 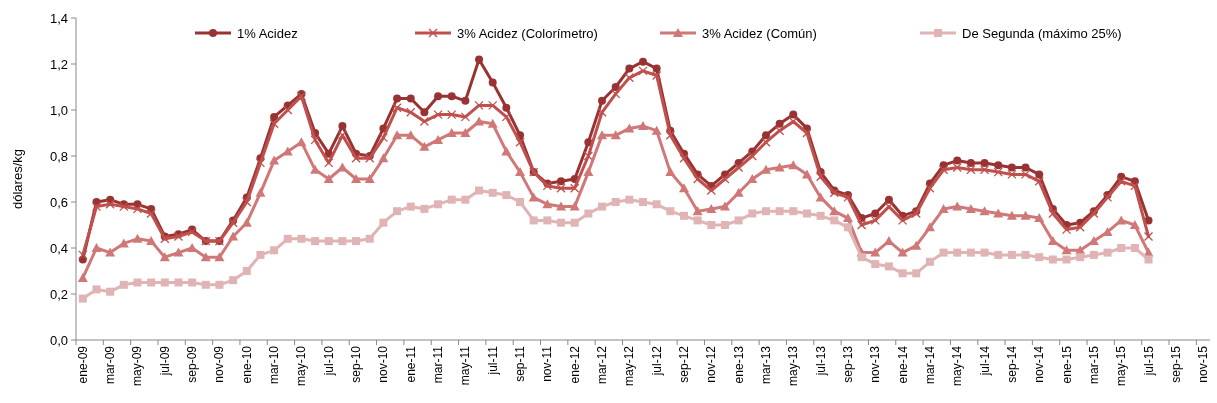 I want to click on legend-label: 3% Acidez (Colorímetro), so click(x=527, y=33).